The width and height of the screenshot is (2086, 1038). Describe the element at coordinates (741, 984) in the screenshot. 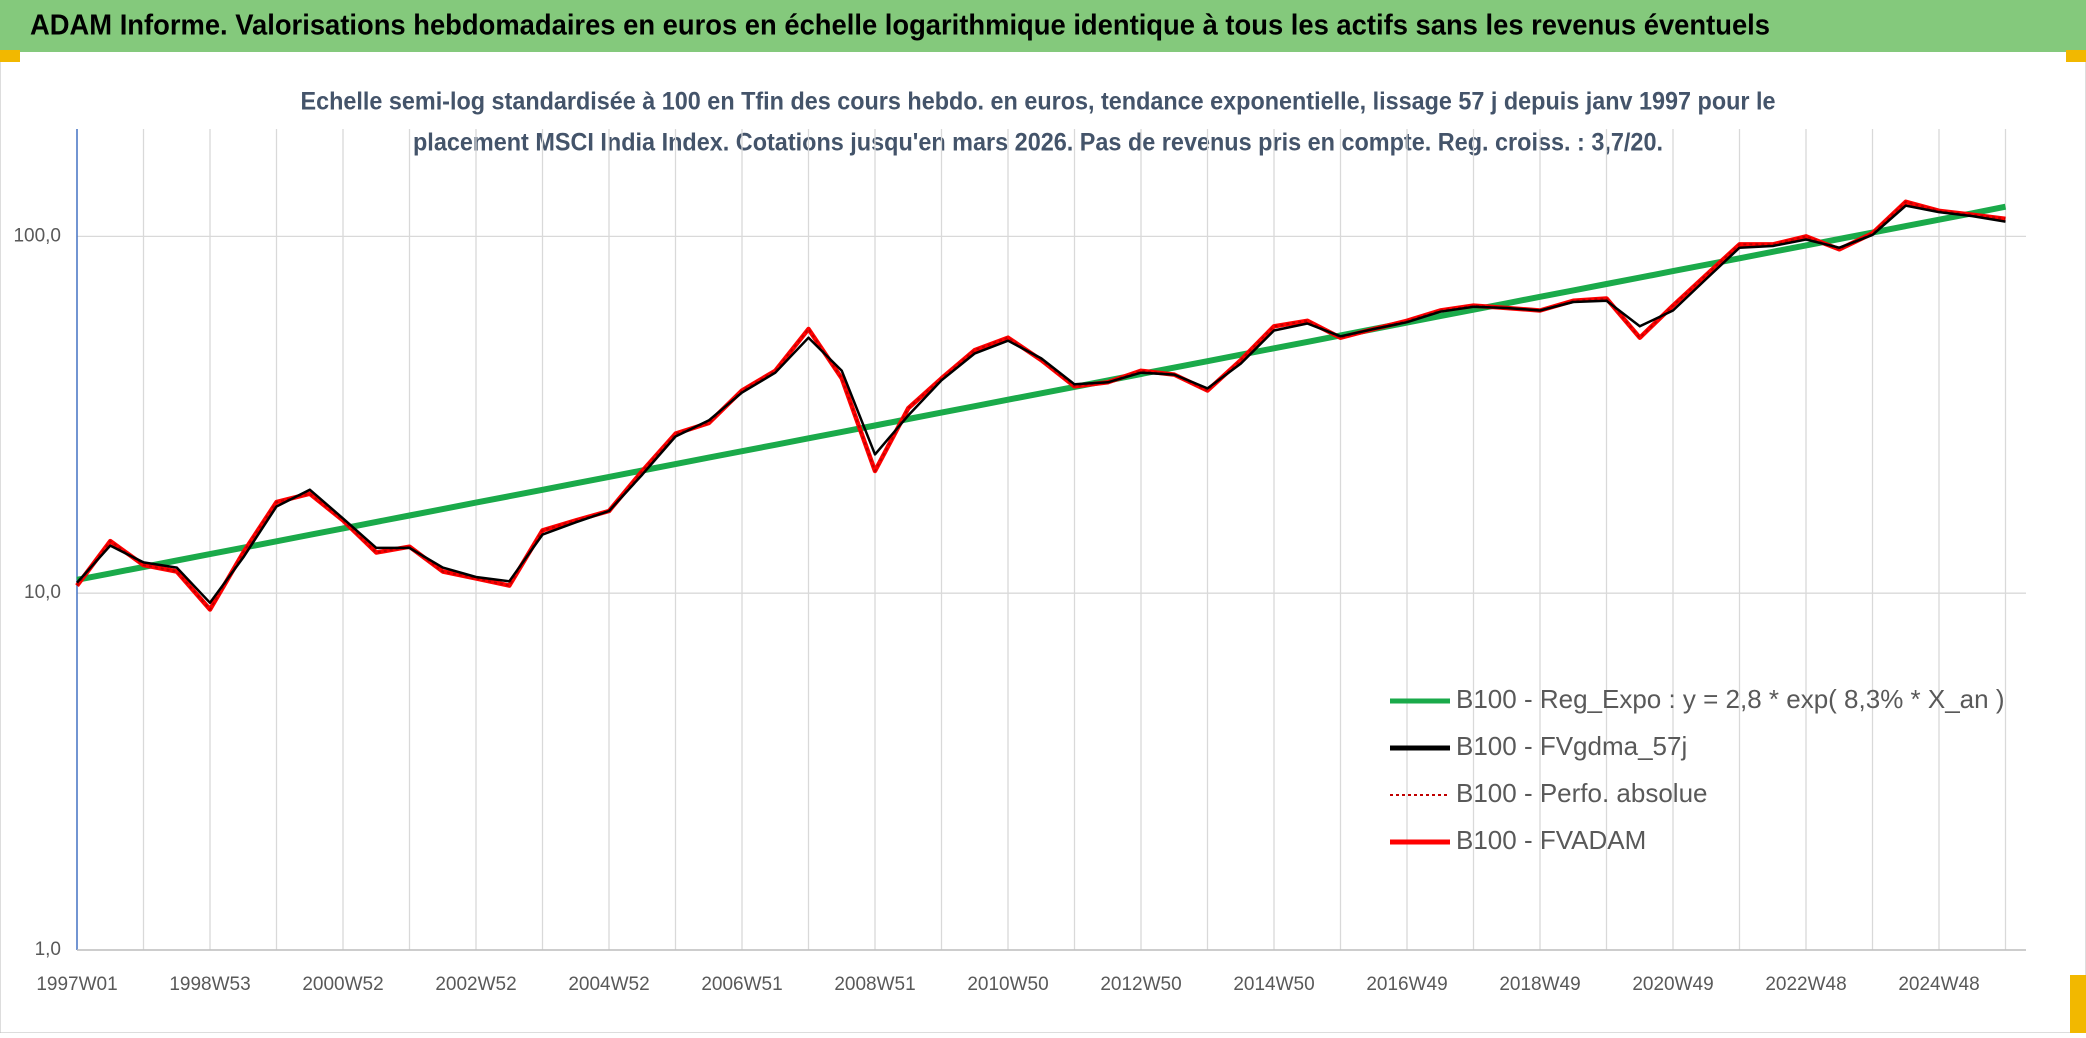

I see `x-tick-label: 2006W51` at that location.